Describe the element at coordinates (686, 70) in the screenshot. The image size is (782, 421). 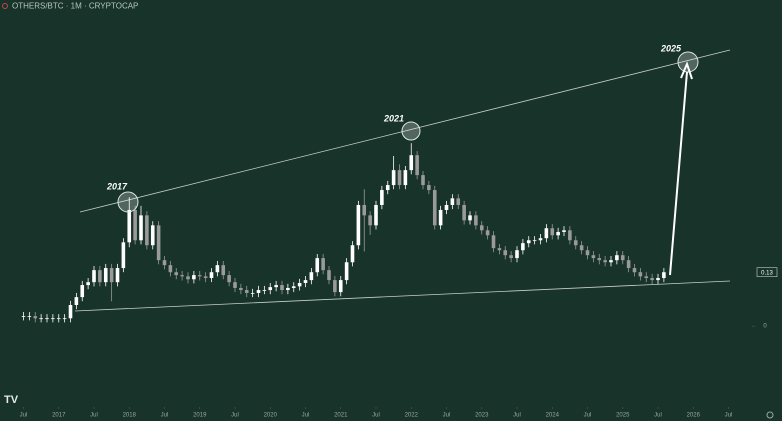
I see `arrow-head` at that location.